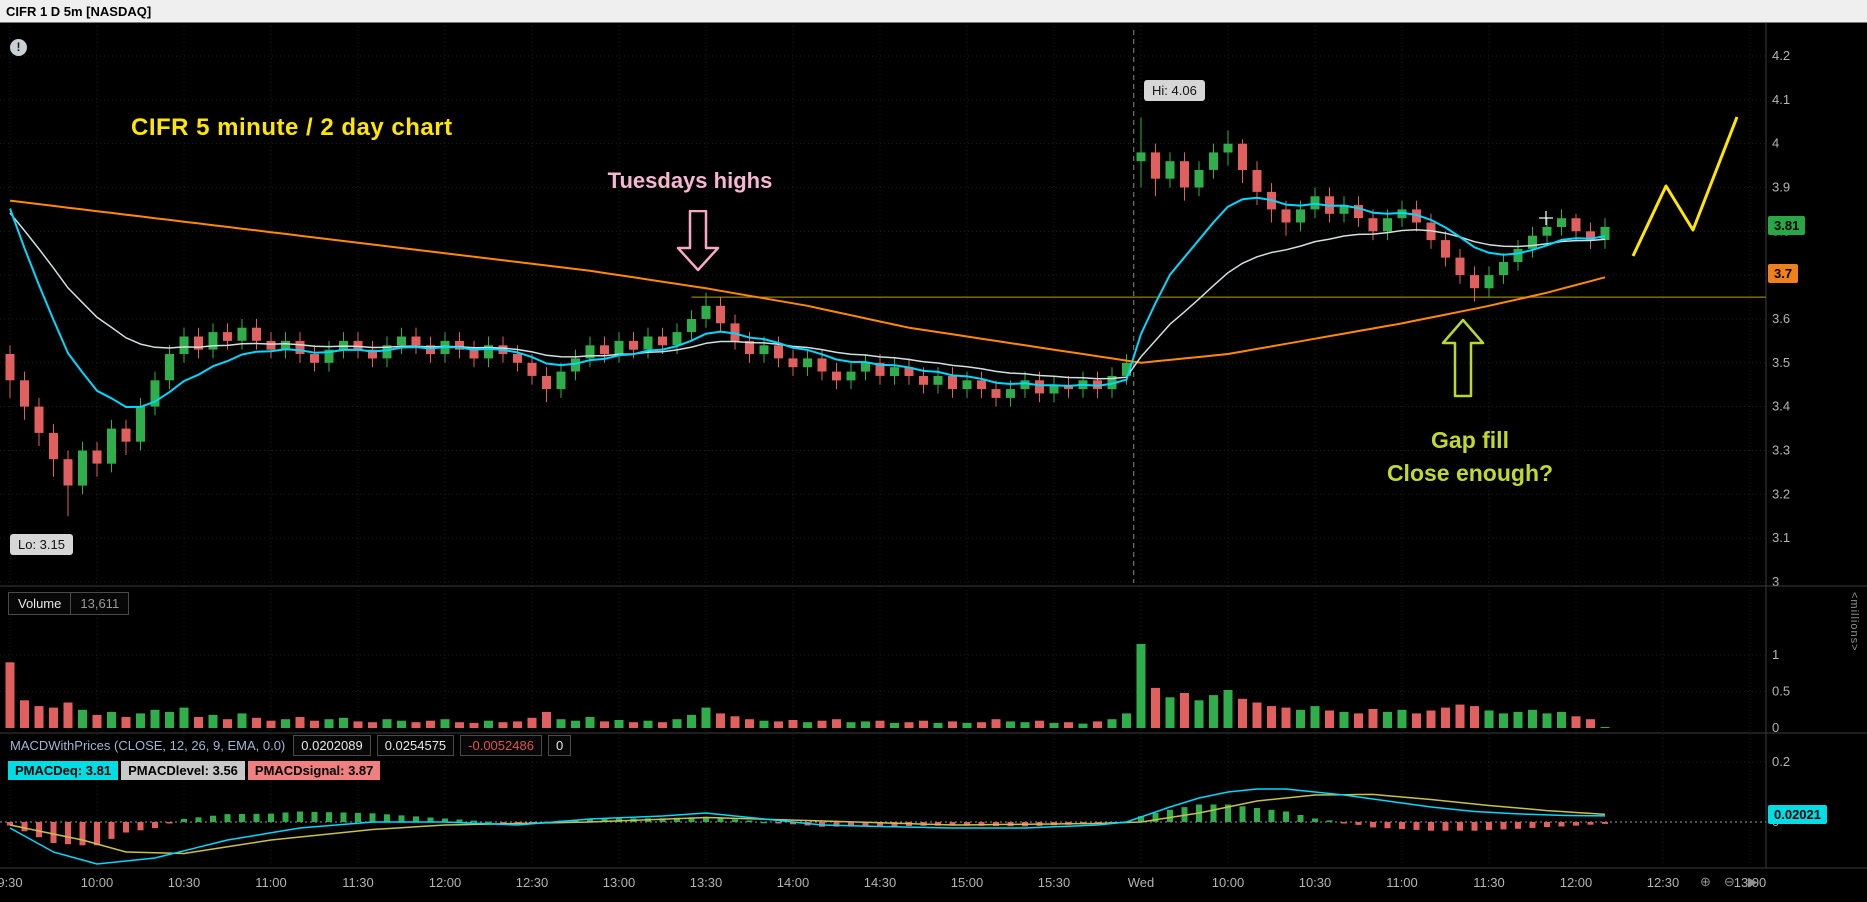 This screenshot has height=902, width=1867. I want to click on zoom-out-icon: ⊖, so click(1729, 881).